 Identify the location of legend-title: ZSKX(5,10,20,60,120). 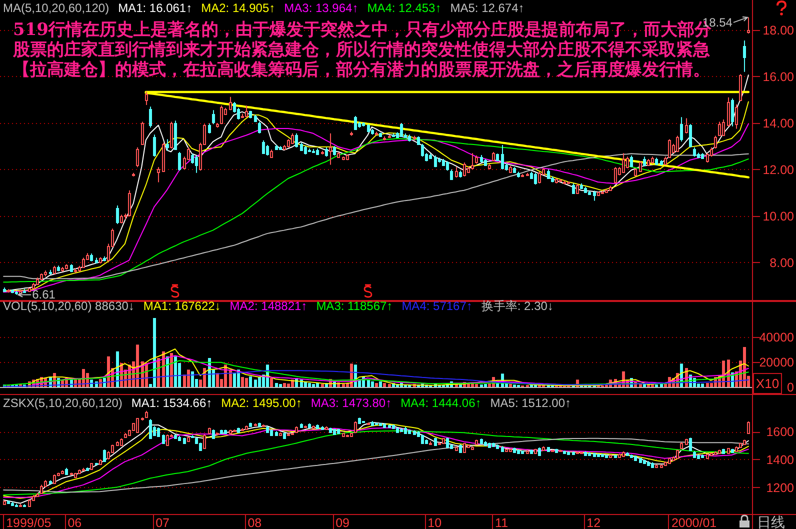
(62, 403).